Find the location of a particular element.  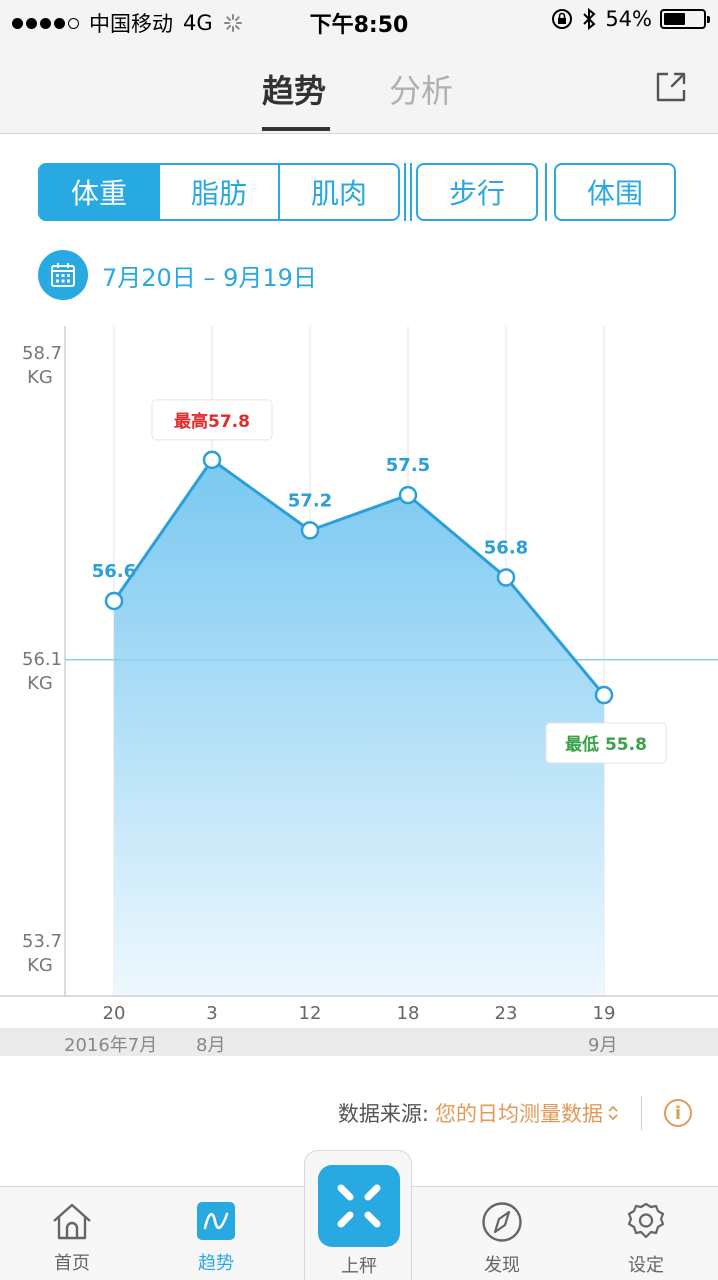

segment-walking: 步行 is located at coordinates (477, 192).